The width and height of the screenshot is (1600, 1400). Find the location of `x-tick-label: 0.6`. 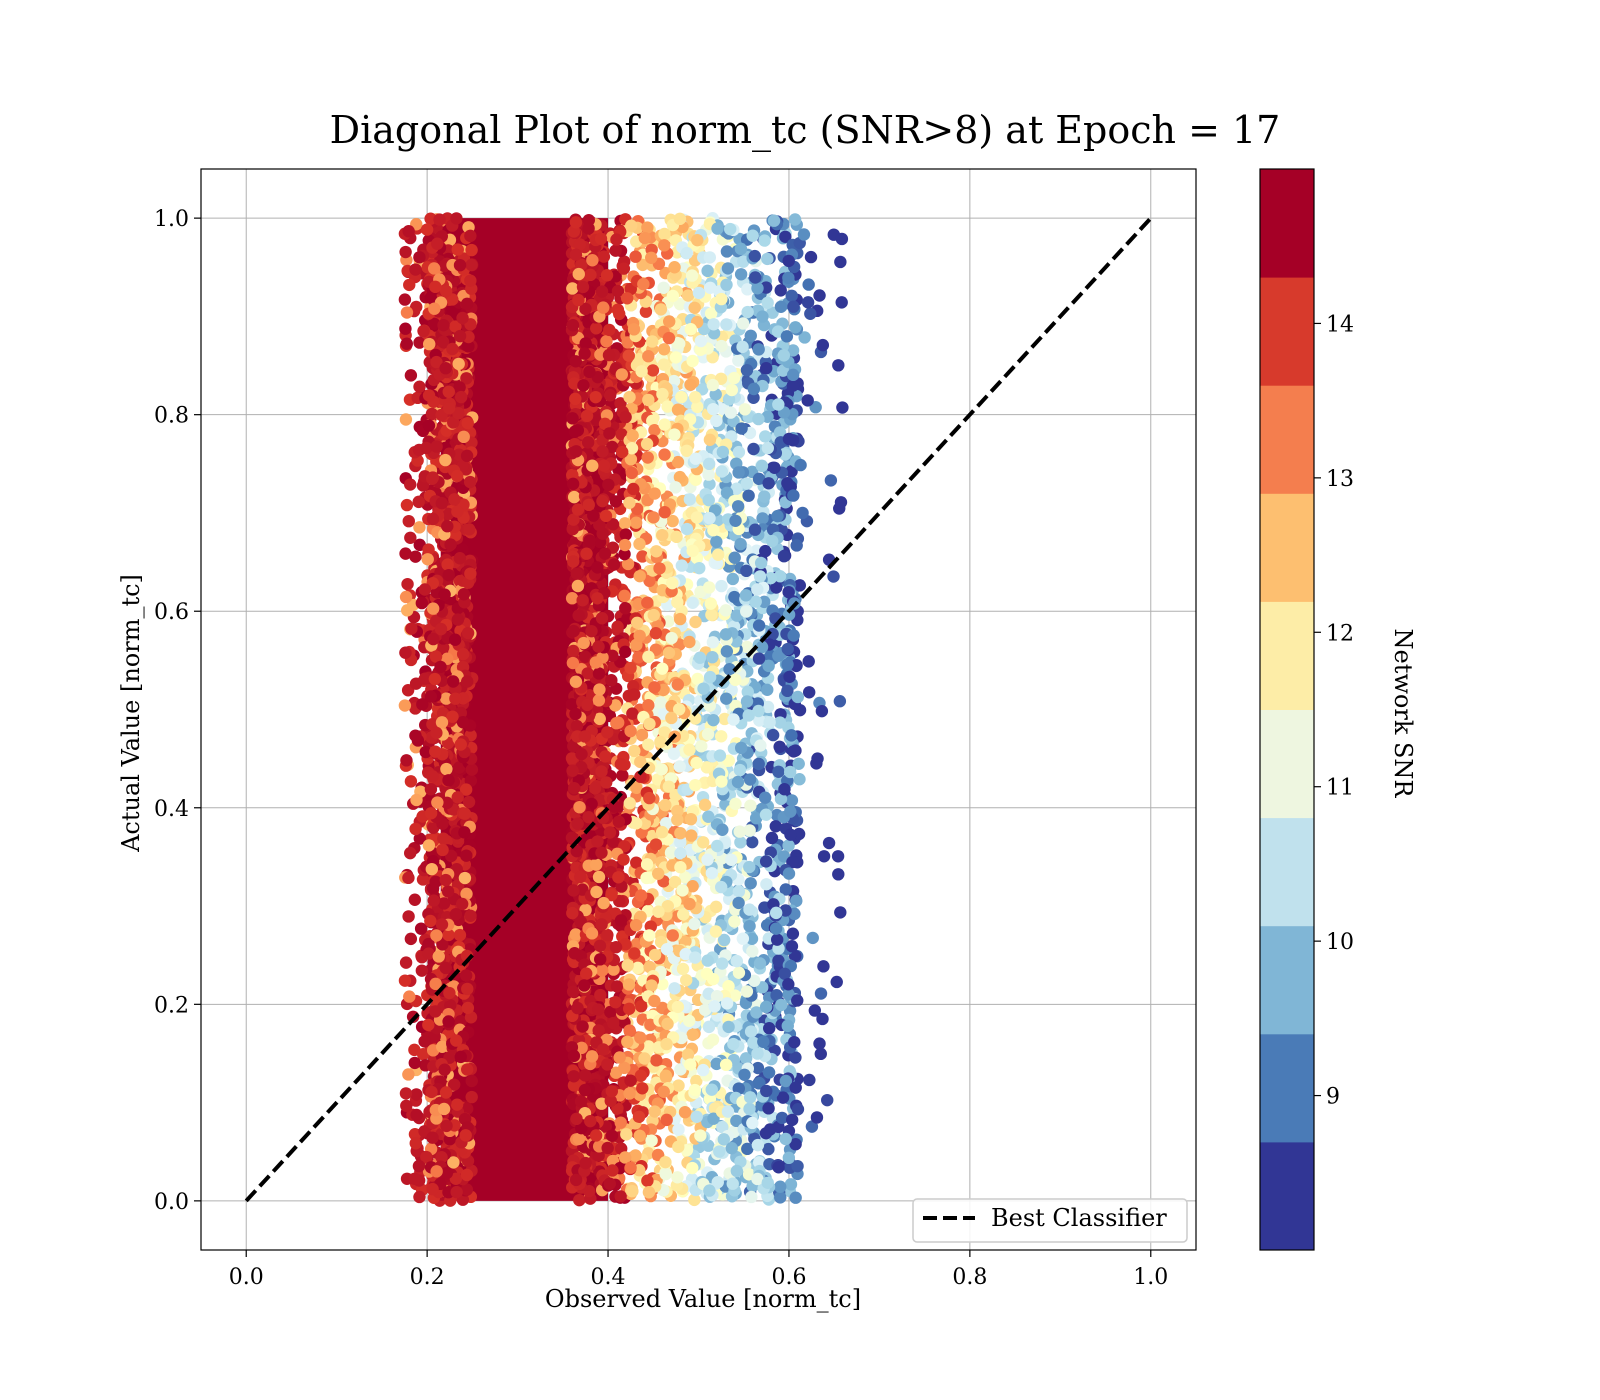

x-tick-label: 0.6 is located at coordinates (788, 1277).